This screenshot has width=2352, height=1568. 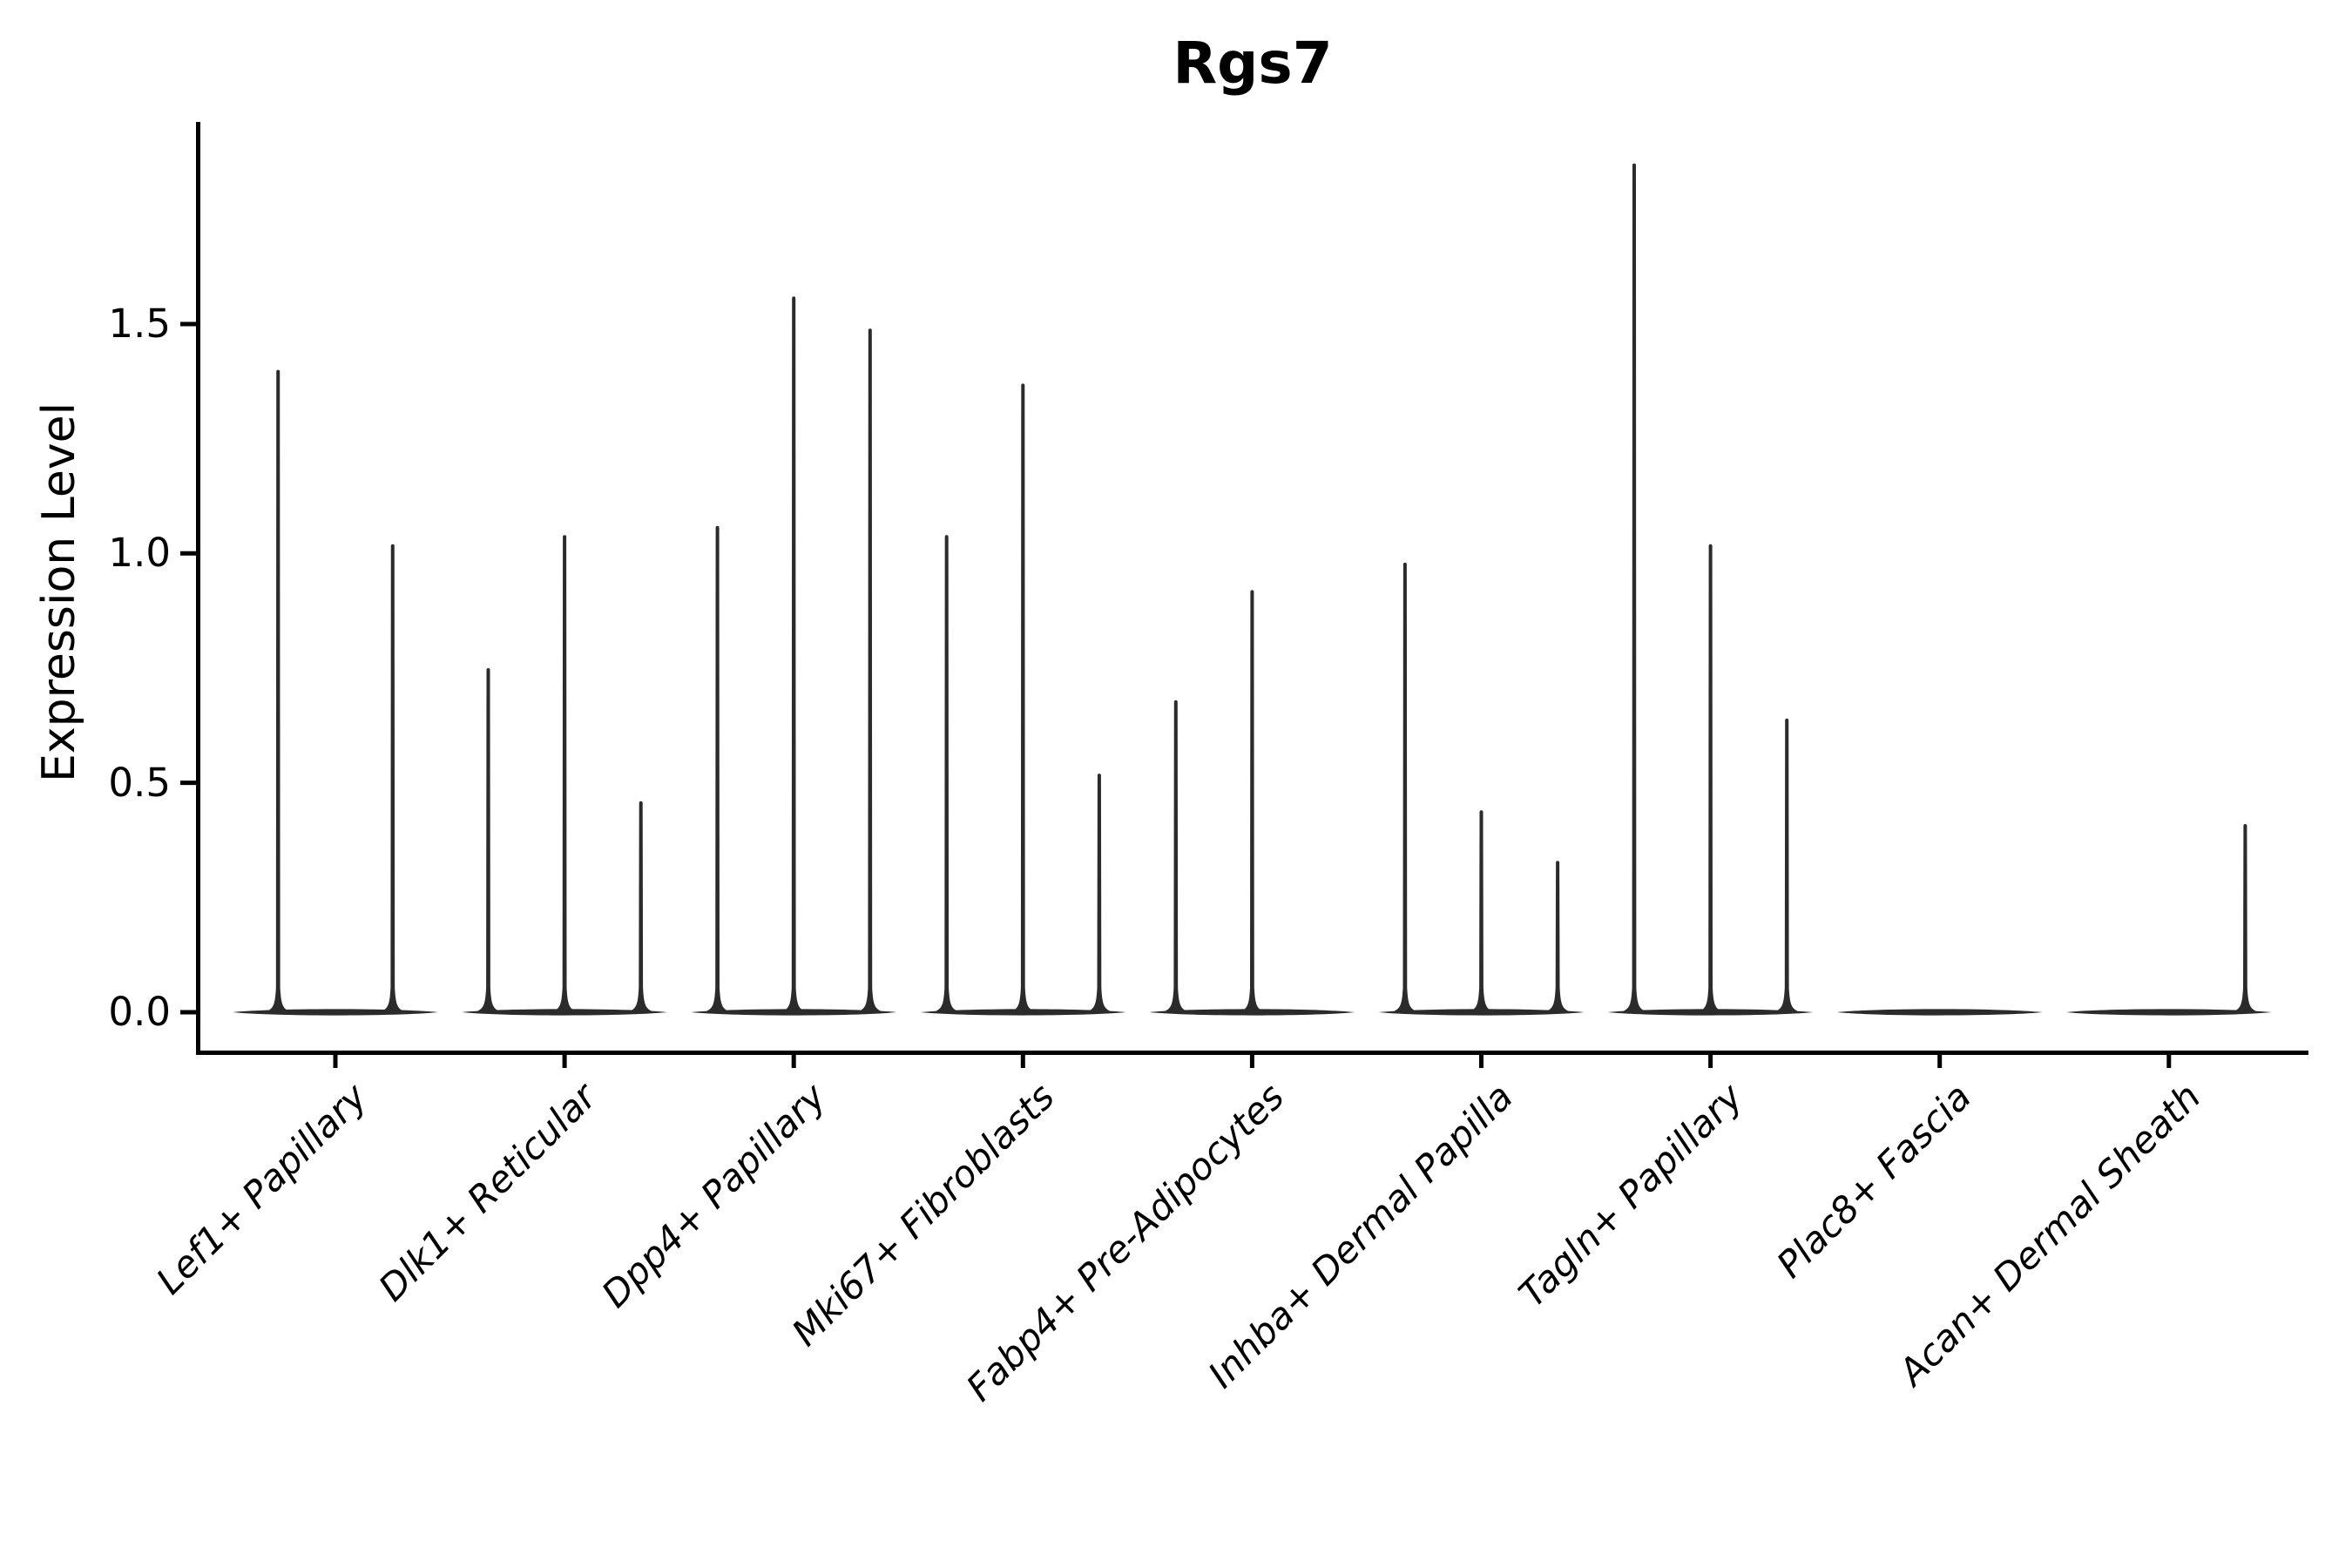 What do you see at coordinates (59, 592) in the screenshot?
I see `y-axis-label: Expression Level` at bounding box center [59, 592].